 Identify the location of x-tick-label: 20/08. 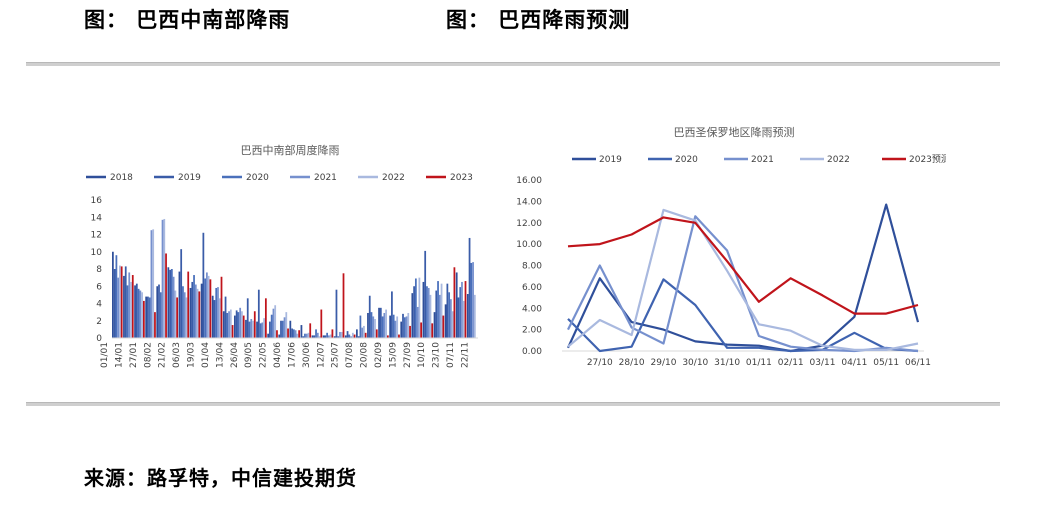
(365, 355).